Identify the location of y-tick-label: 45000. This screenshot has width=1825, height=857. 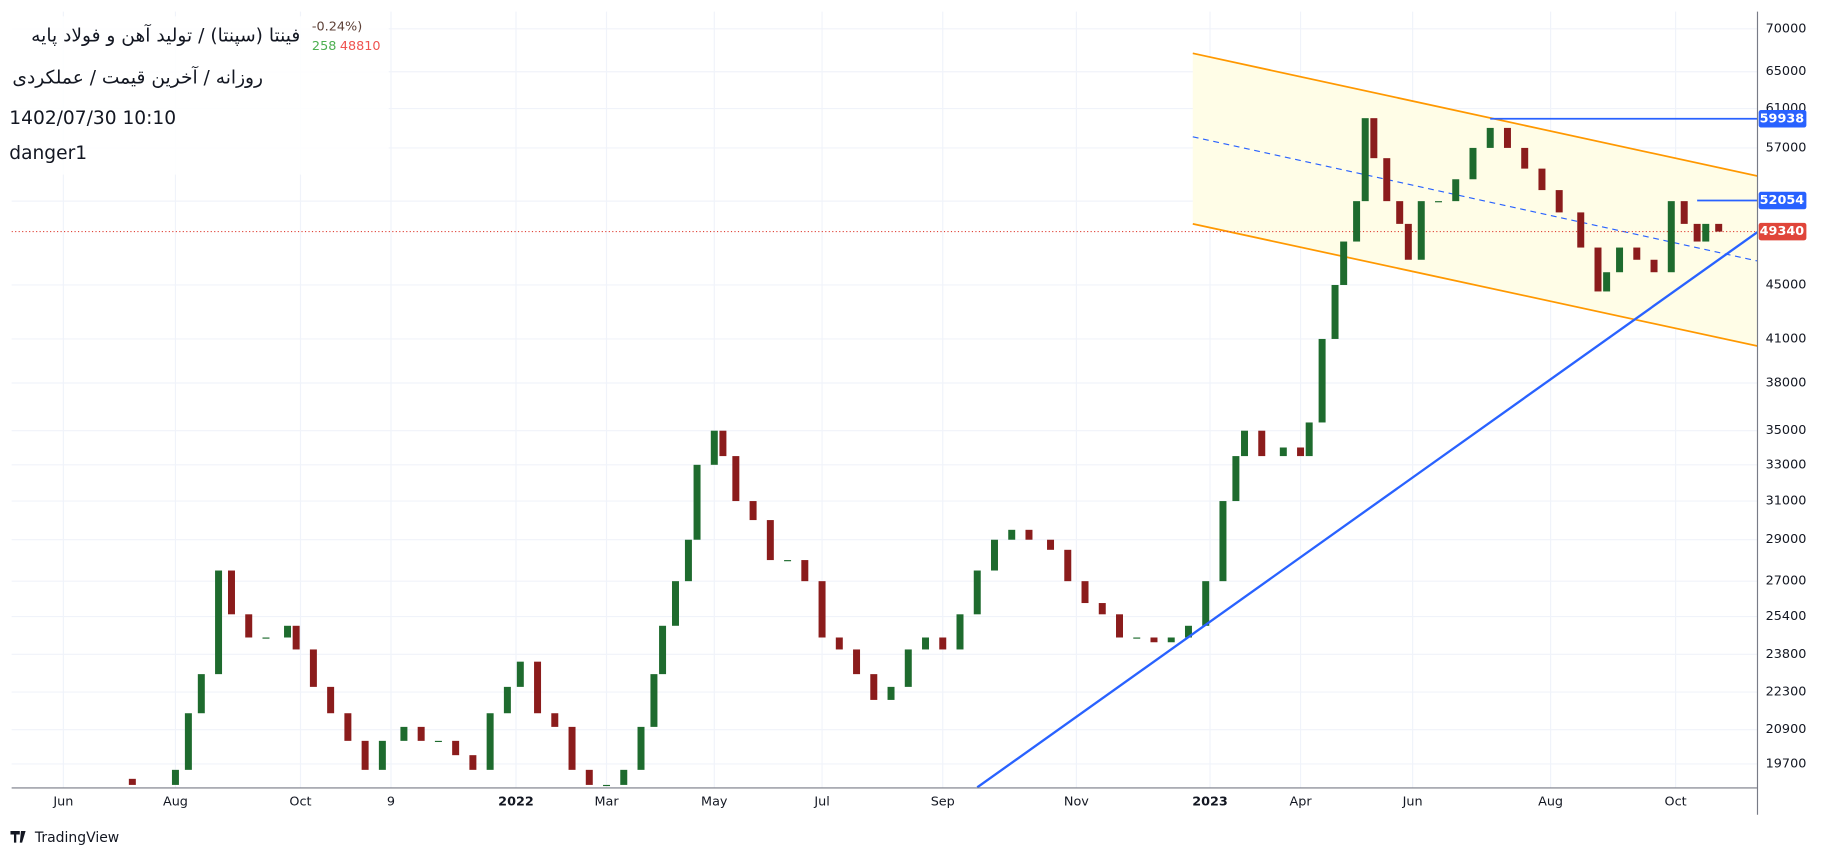
(1786, 284).